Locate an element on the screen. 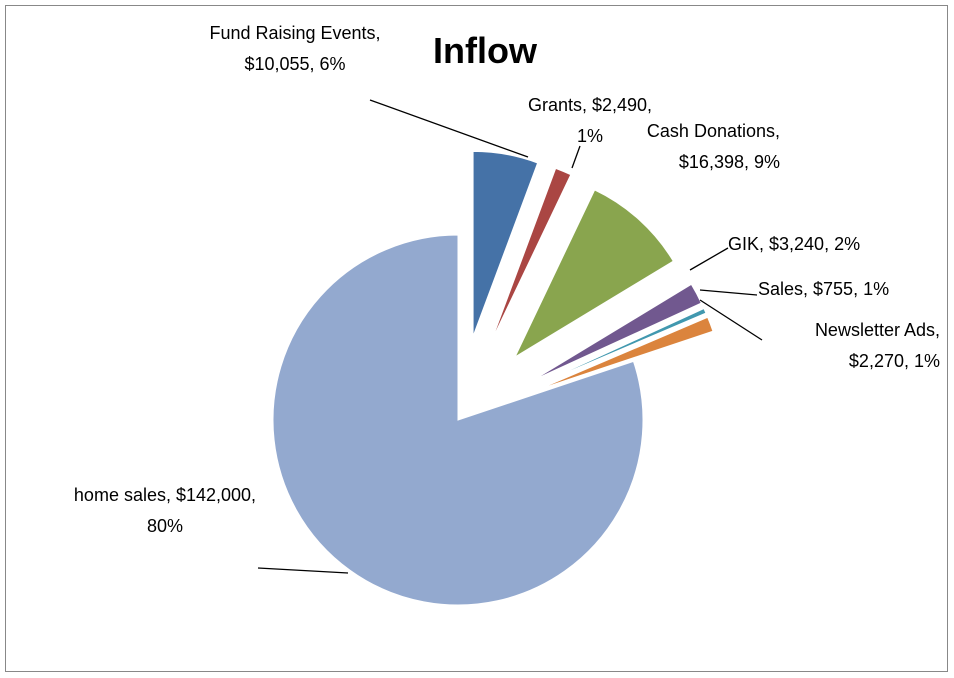 The image size is (954, 678). data-label: home sales, $142,000, 80% is located at coordinates (165, 510).